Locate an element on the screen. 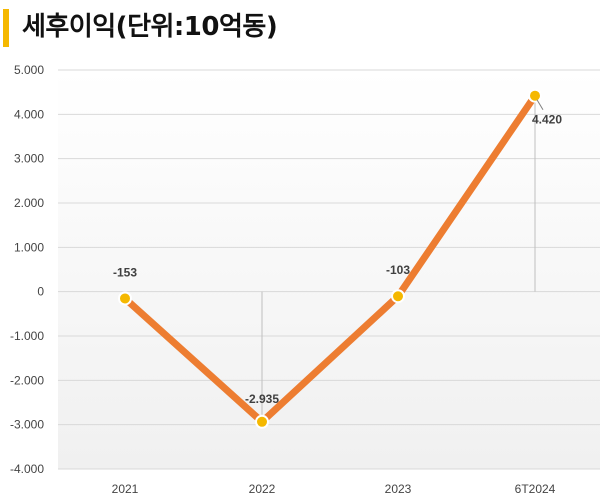 Image resolution: width=600 pixels, height=499 pixels. y-tick-label: 5.000 is located at coordinates (29, 70).